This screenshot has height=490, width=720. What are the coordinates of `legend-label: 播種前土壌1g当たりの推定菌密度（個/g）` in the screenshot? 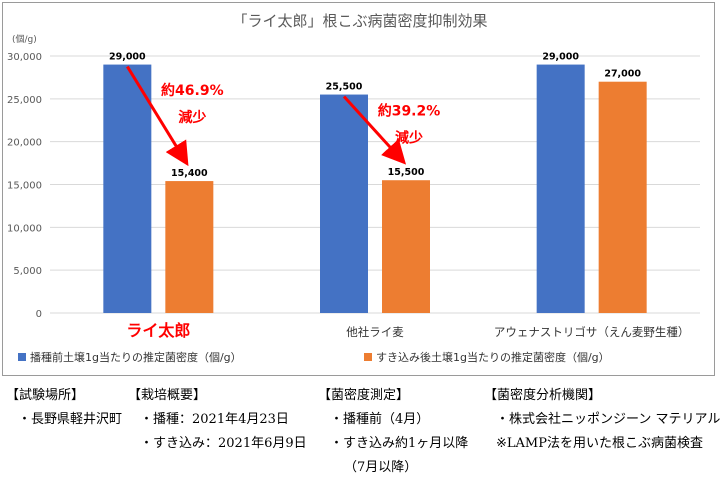 It's located at (136, 357).